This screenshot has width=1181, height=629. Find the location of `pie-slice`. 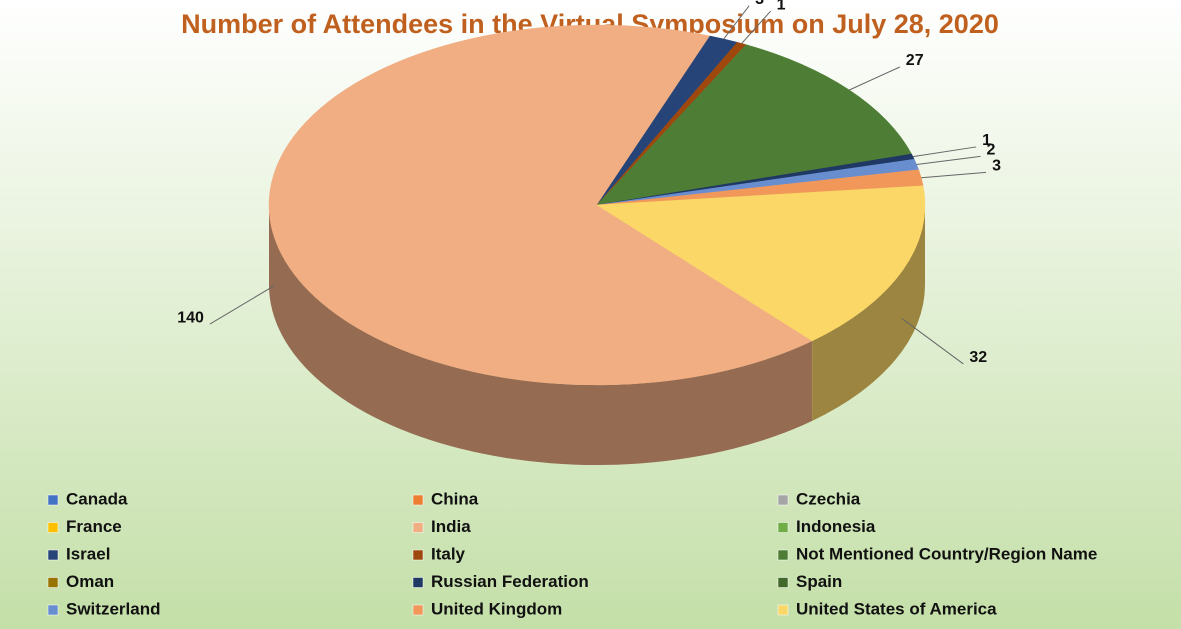

pie-slice is located at coordinates (761, 263).